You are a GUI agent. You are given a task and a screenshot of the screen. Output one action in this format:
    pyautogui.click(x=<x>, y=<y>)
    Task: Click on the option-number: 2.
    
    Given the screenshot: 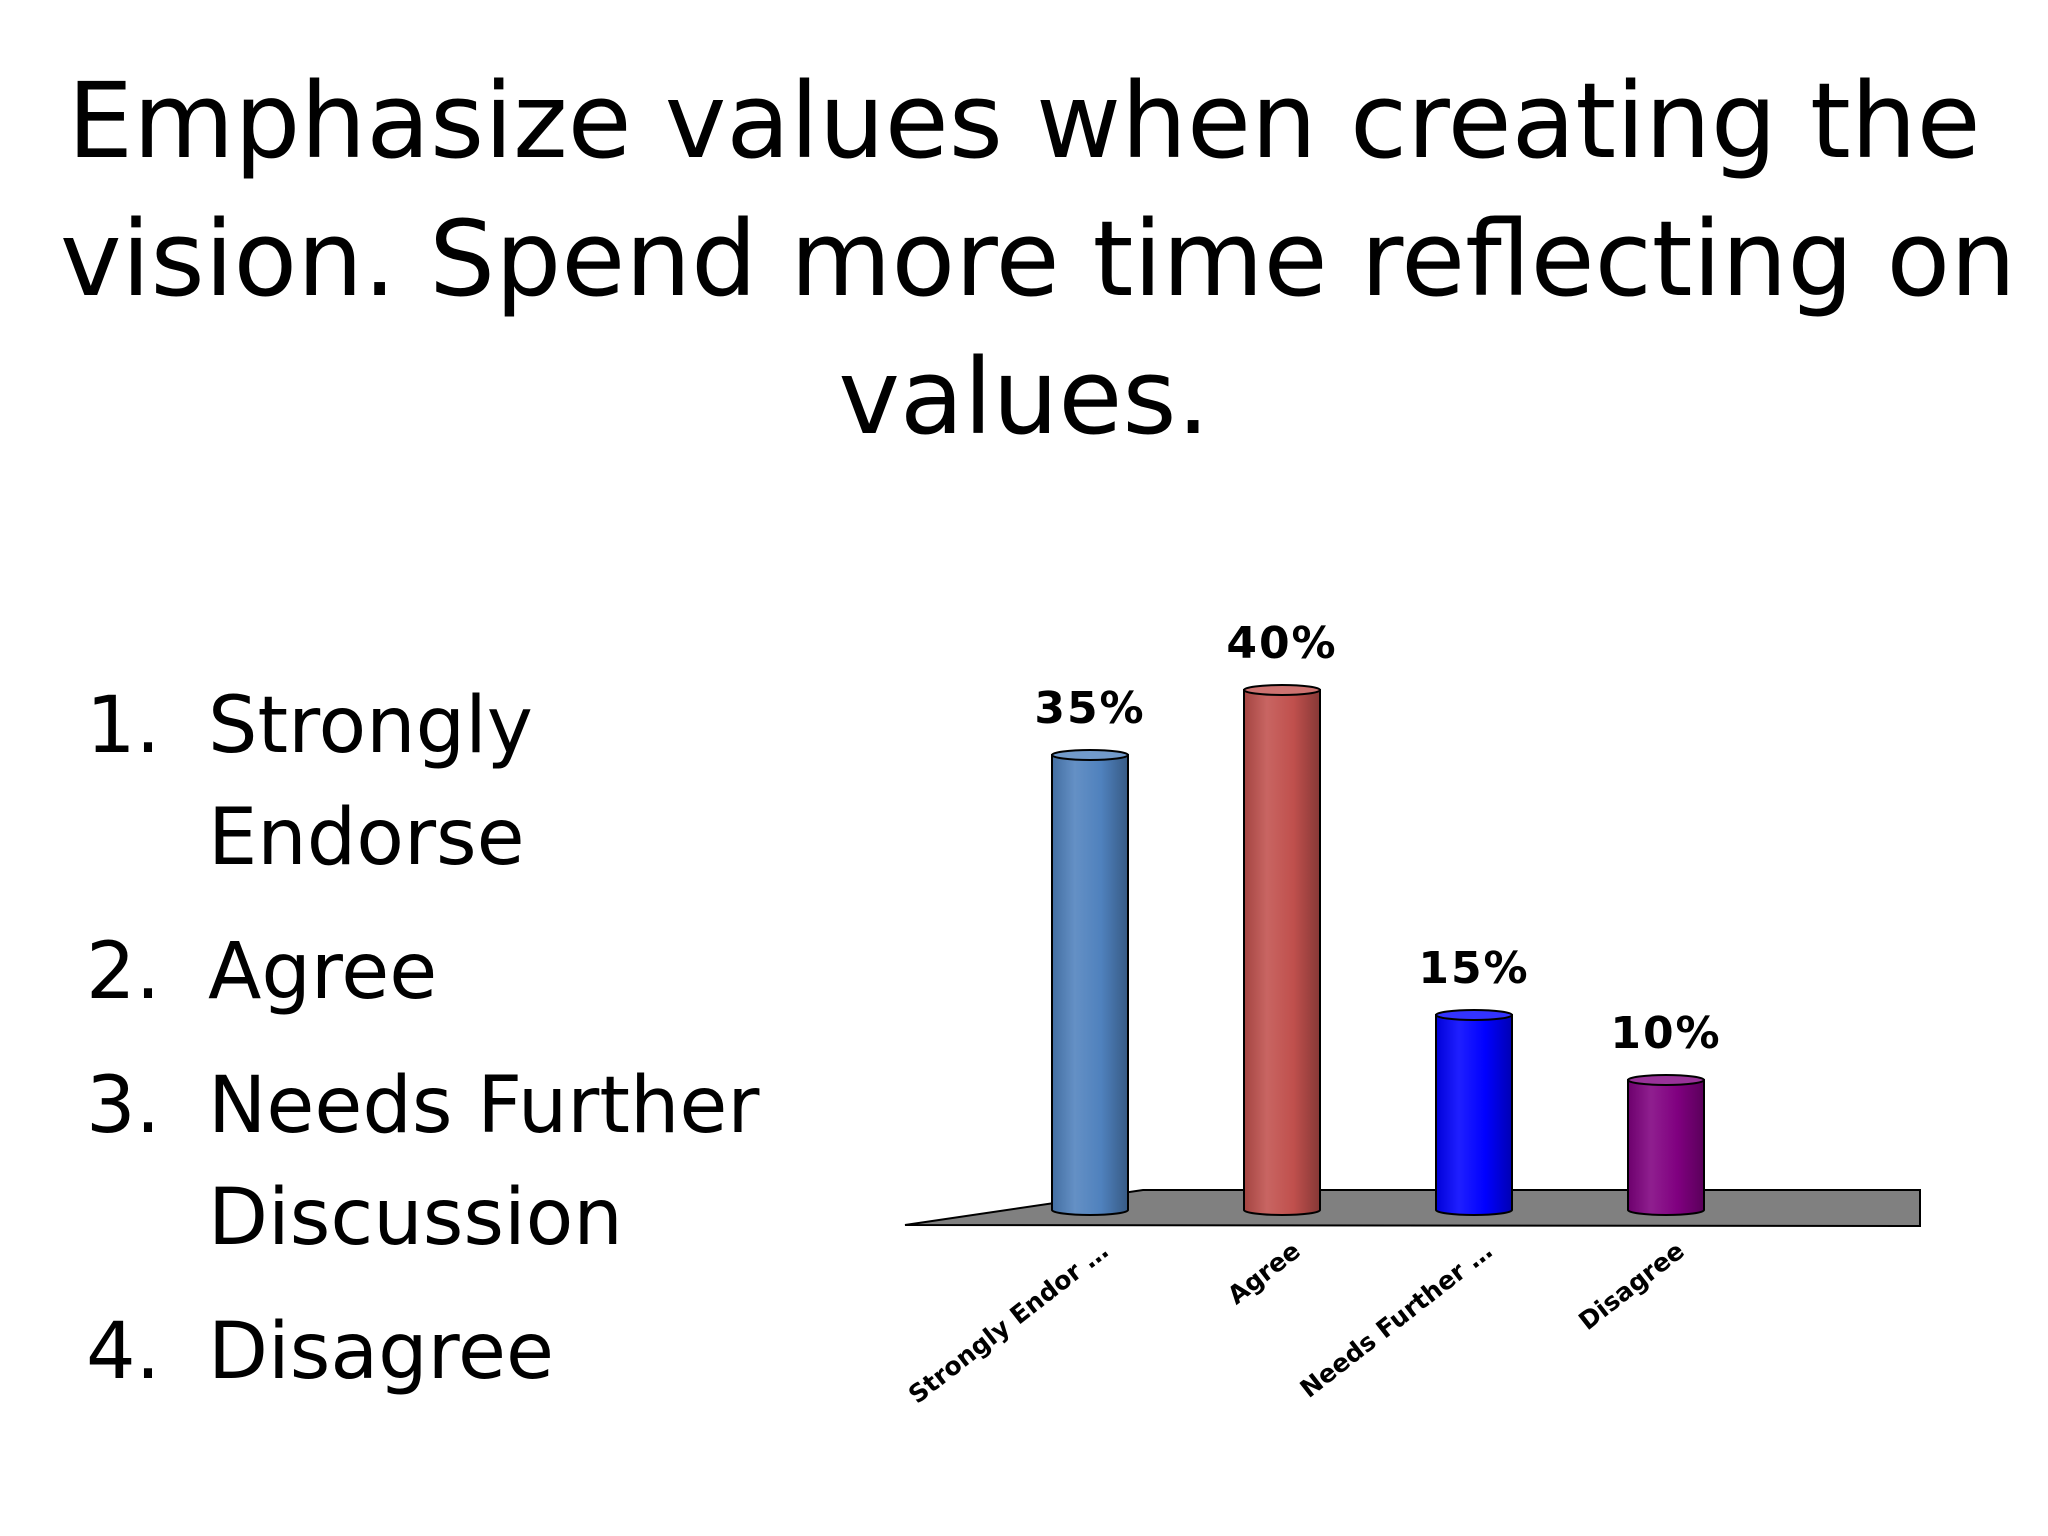 What is the action you would take?
    pyautogui.click(x=123, y=972)
    